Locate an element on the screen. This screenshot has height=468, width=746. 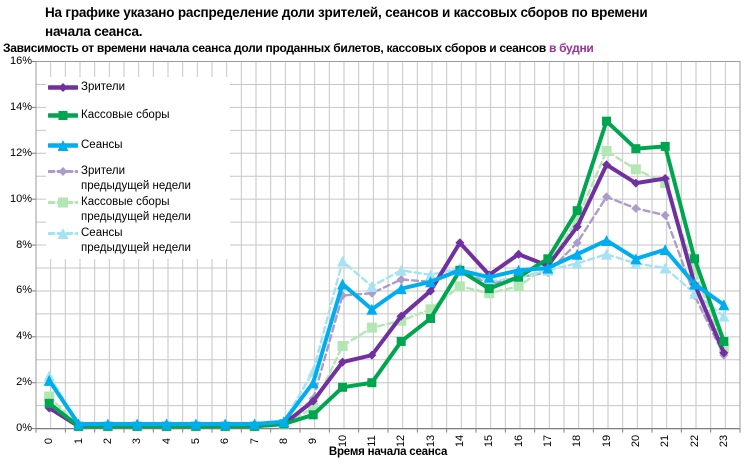
legend-item: Зрители is located at coordinates (86, 87).